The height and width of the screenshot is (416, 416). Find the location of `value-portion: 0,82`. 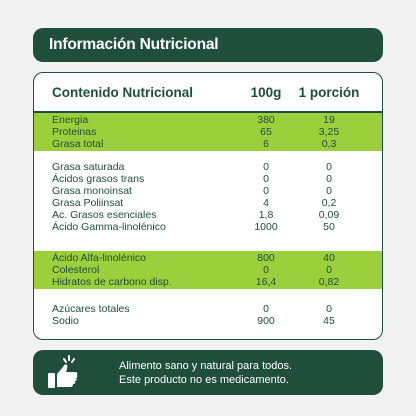

value-portion: 0,82 is located at coordinates (329, 282).